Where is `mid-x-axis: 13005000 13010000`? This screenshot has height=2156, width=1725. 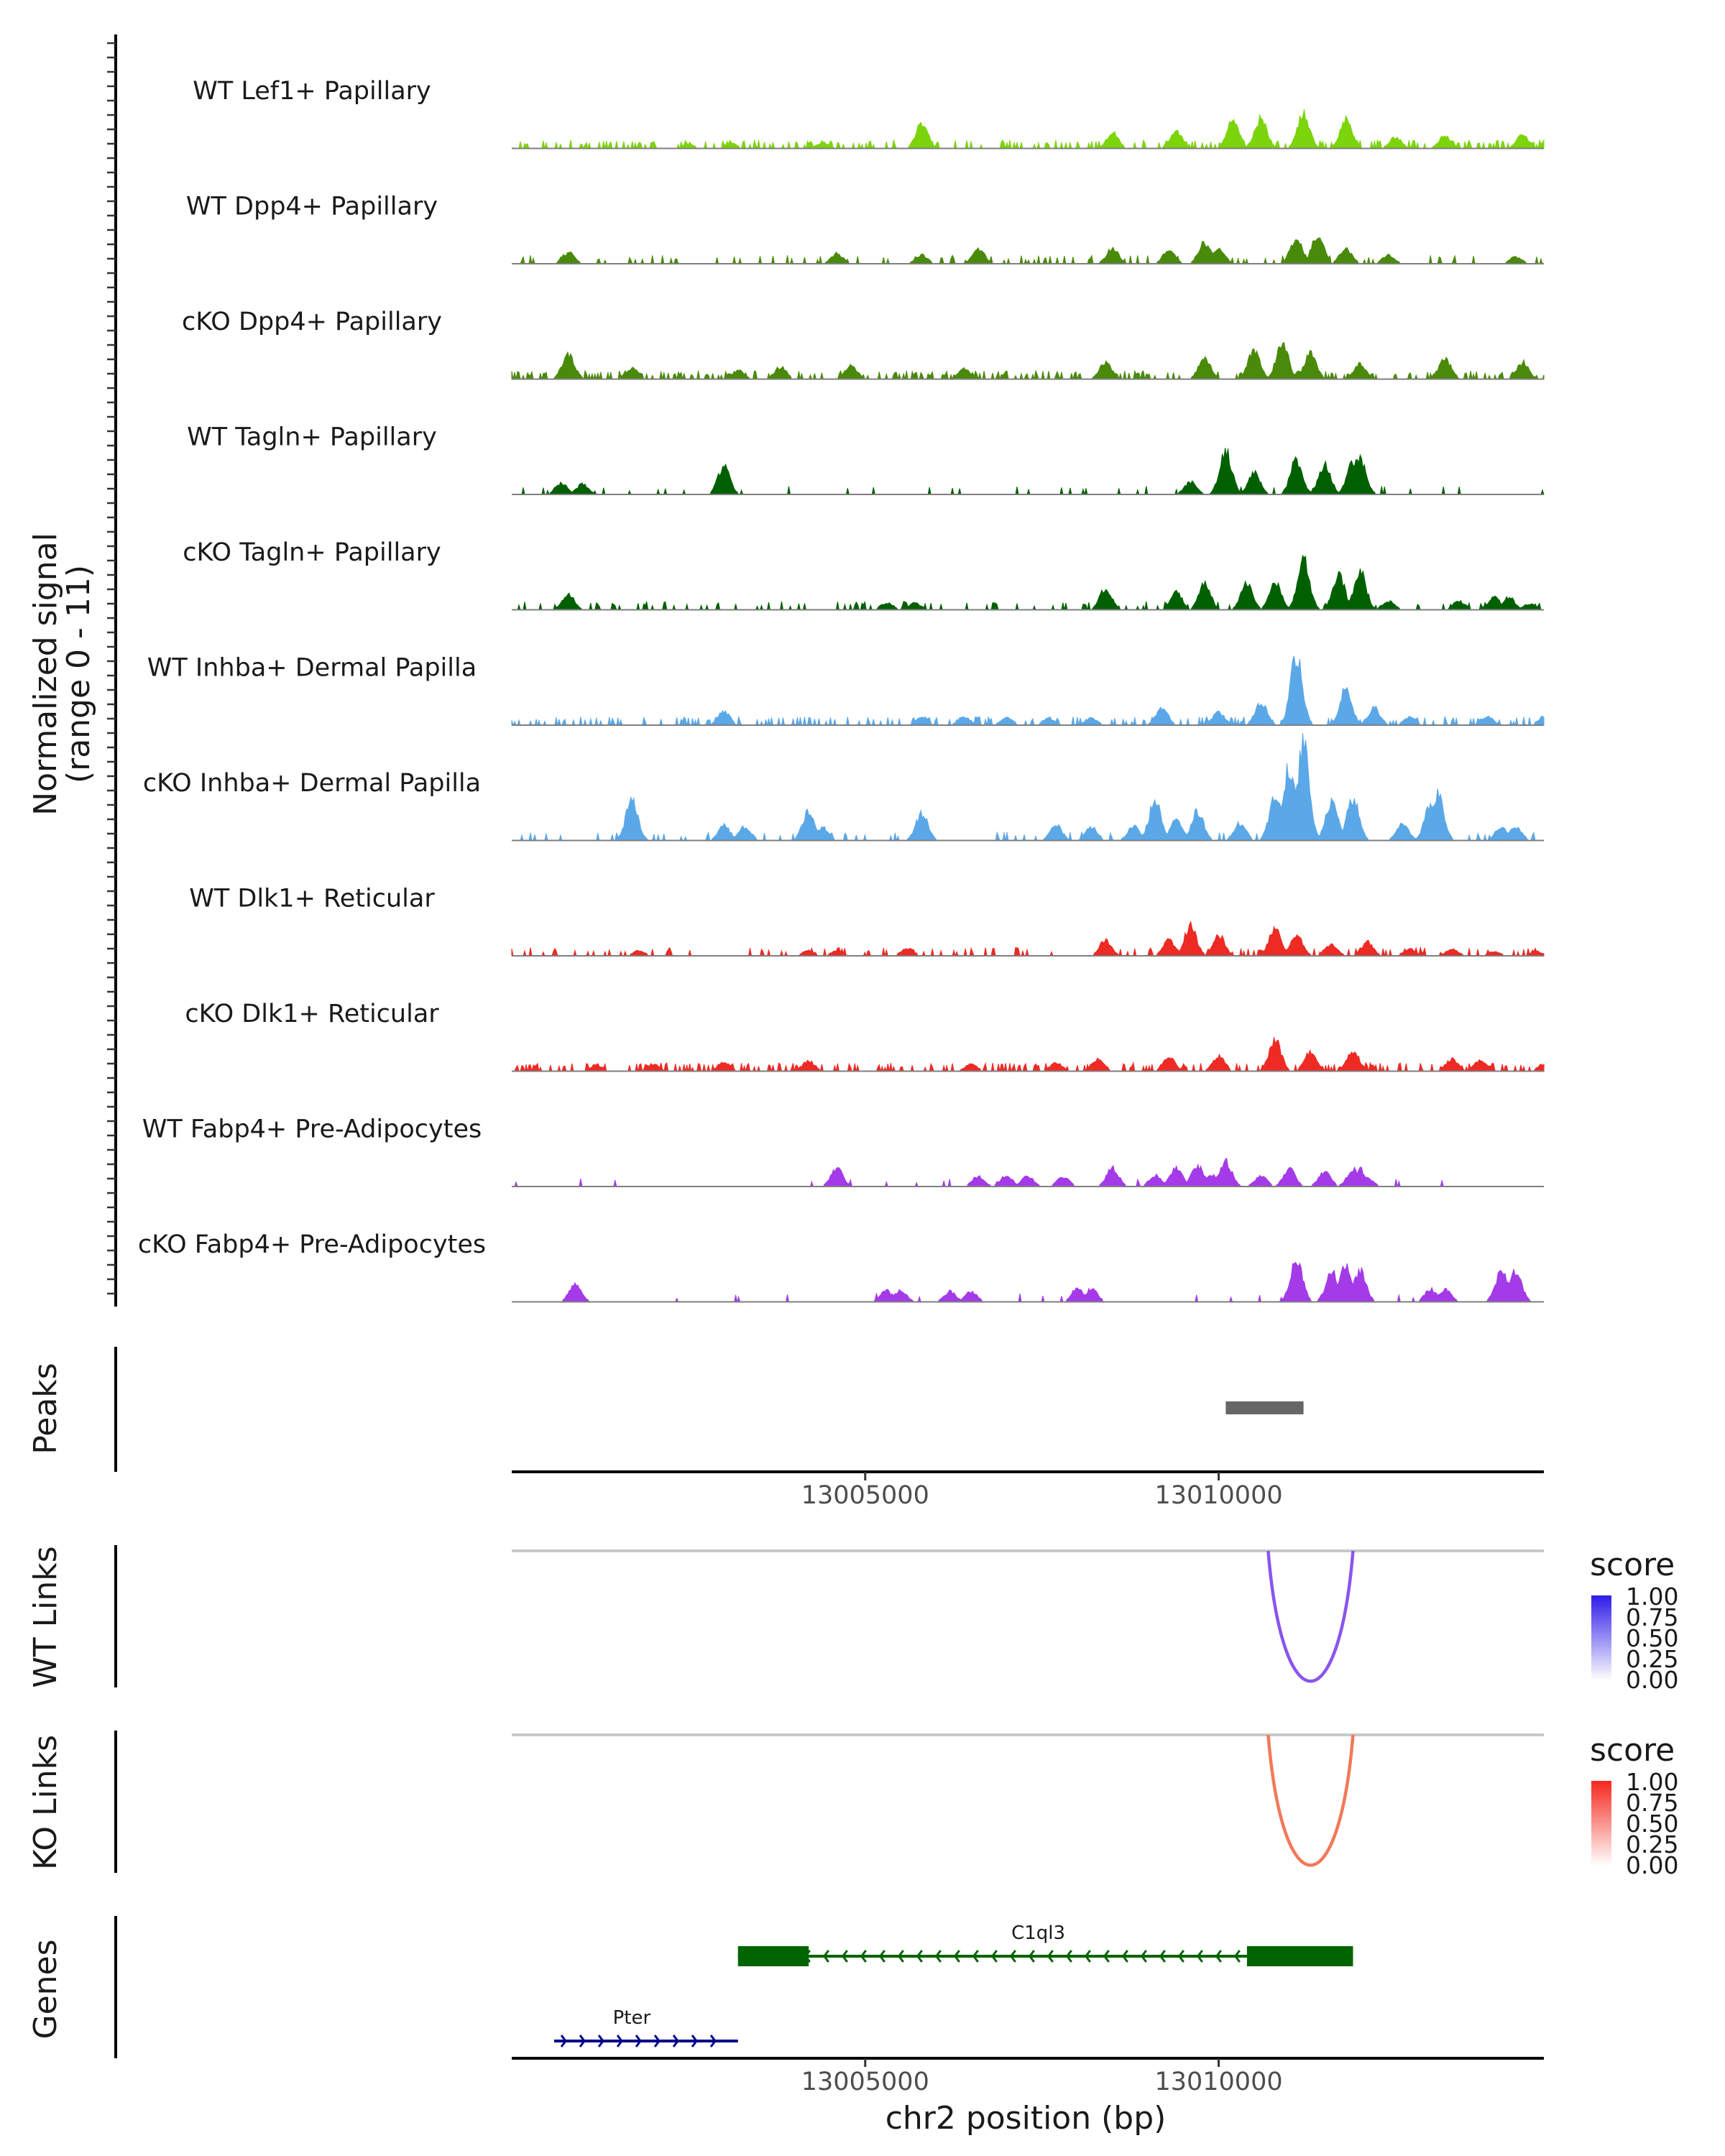 mid-x-axis: 13005000 13010000 is located at coordinates (1042, 1491).